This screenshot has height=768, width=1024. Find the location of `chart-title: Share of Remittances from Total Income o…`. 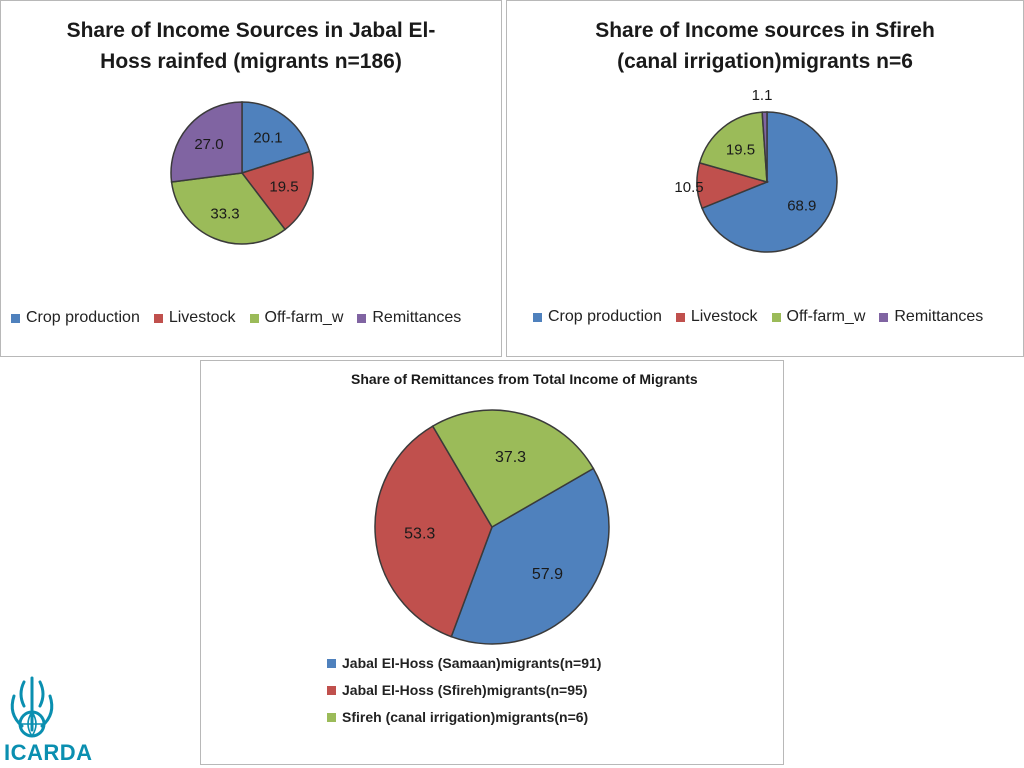

chart-title: Share of Remittances from Total Income o… is located at coordinates (524, 379).